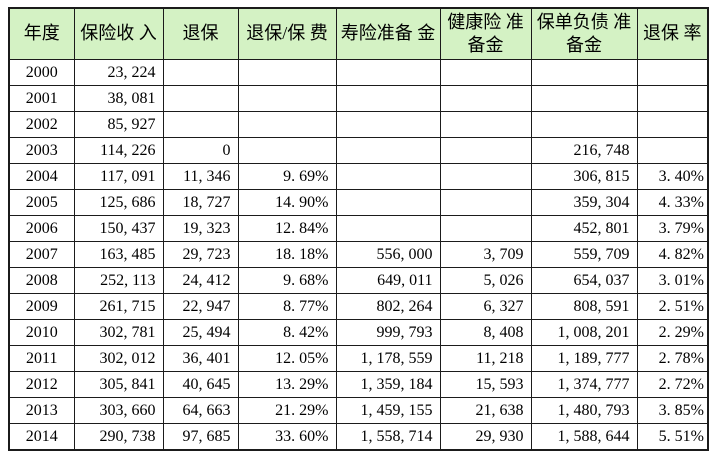 This screenshot has width=712, height=457. I want to click on column-header-surrender: 退保, so click(200, 33).